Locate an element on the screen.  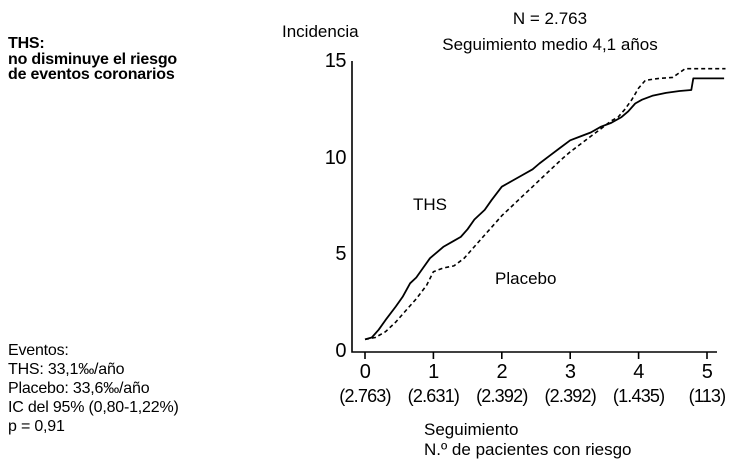
y-tick-label: 0 is located at coordinates (340, 351).